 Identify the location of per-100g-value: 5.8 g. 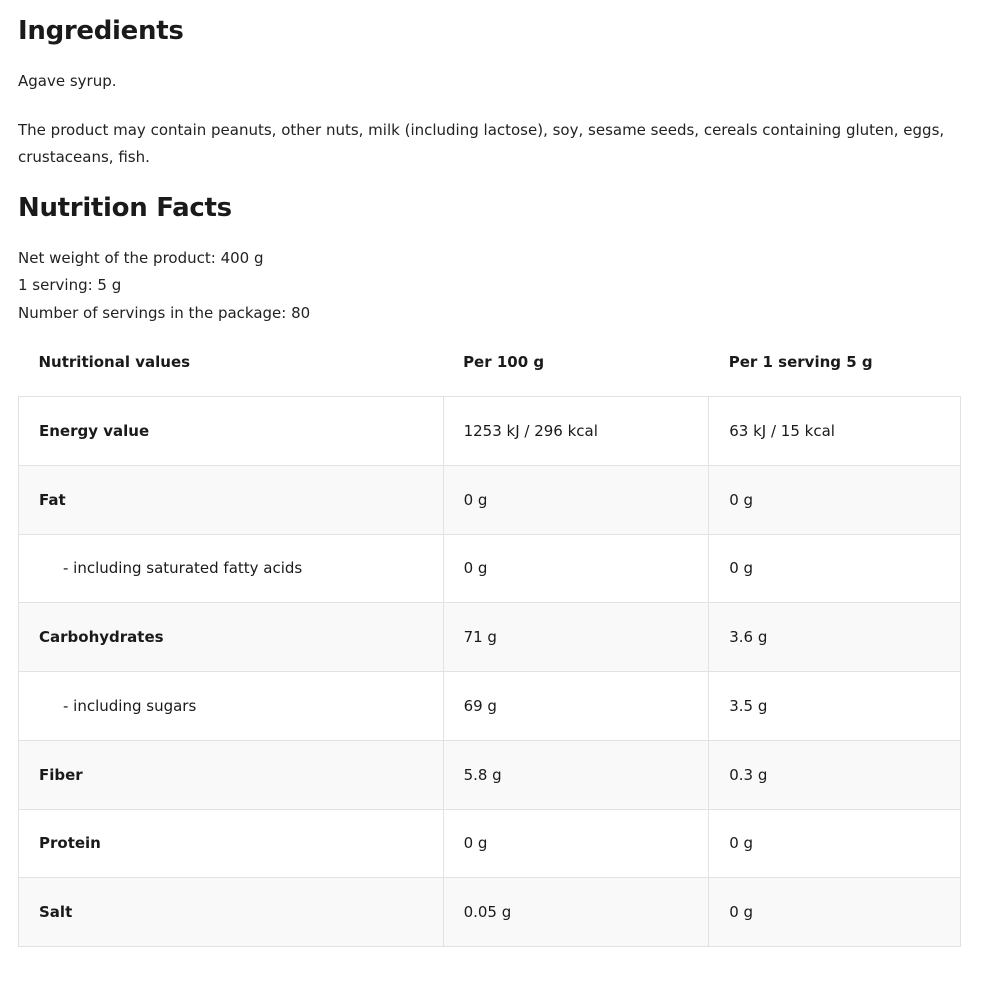
(576, 774).